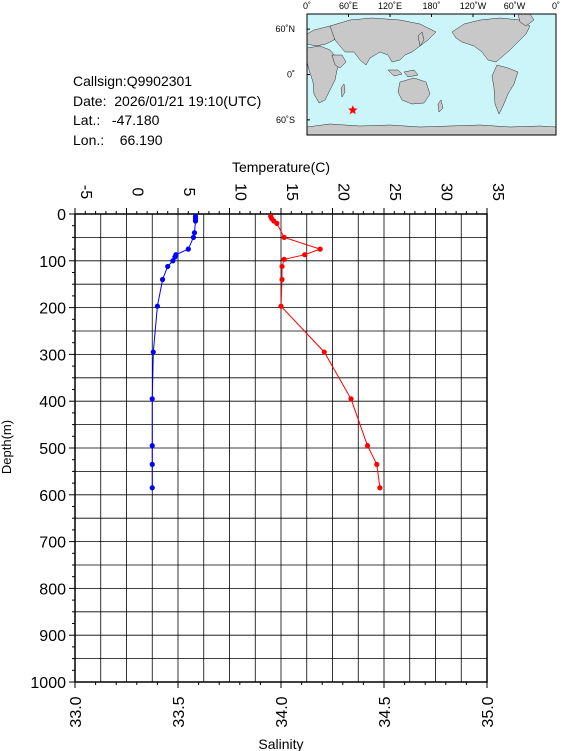  What do you see at coordinates (291, 75) in the screenshot?
I see `map-latitude-label: 0˚` at bounding box center [291, 75].